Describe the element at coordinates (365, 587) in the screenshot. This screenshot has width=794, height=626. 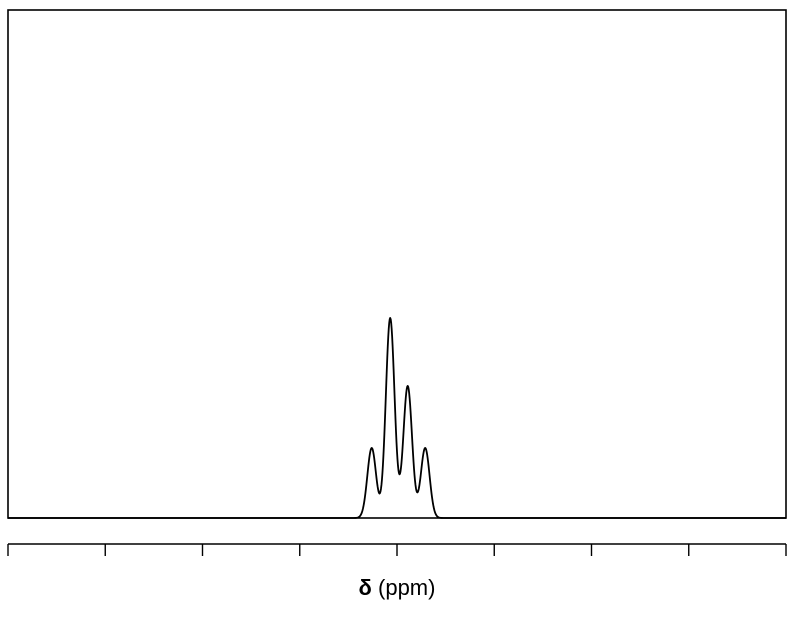
I see `delta-symbol: δ` at that location.